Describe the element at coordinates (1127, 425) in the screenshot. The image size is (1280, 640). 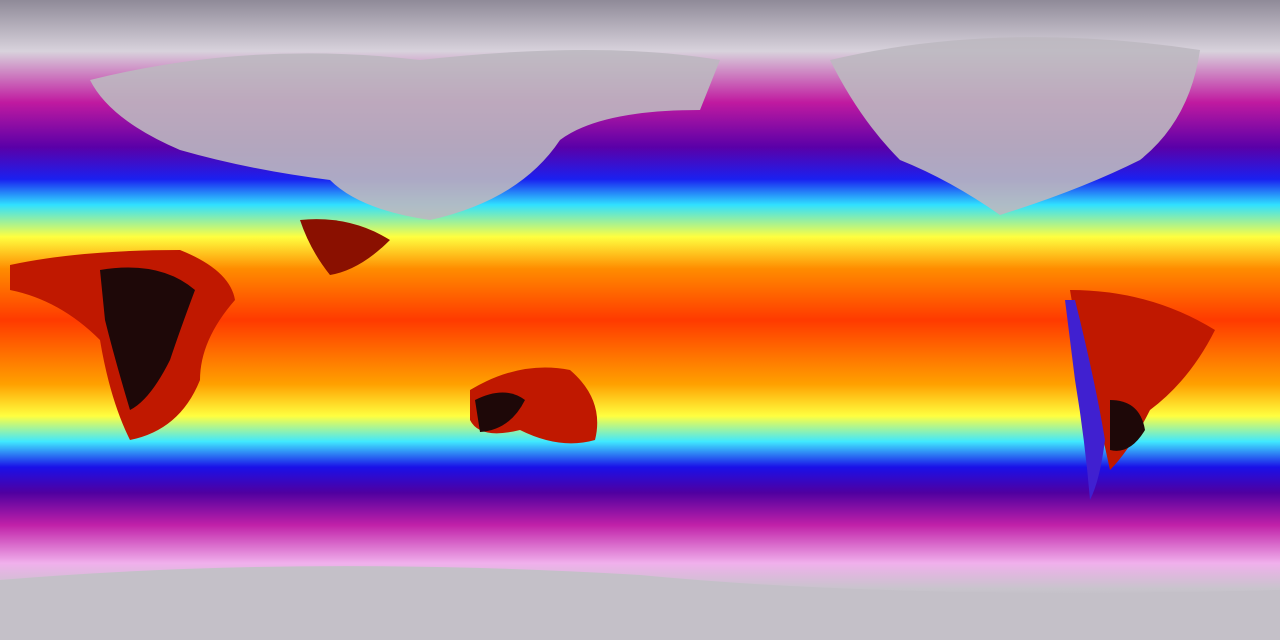
I see `south-america-core` at that location.